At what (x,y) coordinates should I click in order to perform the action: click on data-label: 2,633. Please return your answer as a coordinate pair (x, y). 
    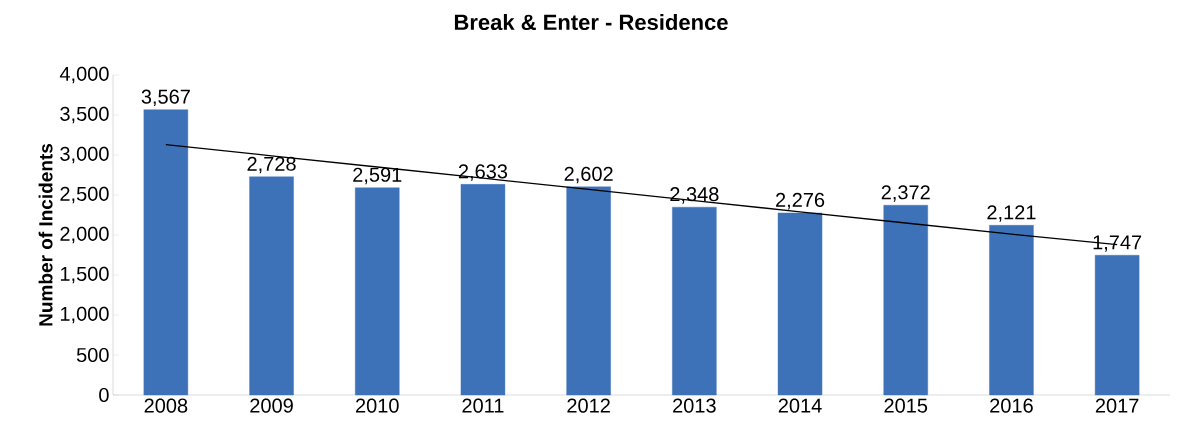
    Looking at the image, I should click on (483, 172).